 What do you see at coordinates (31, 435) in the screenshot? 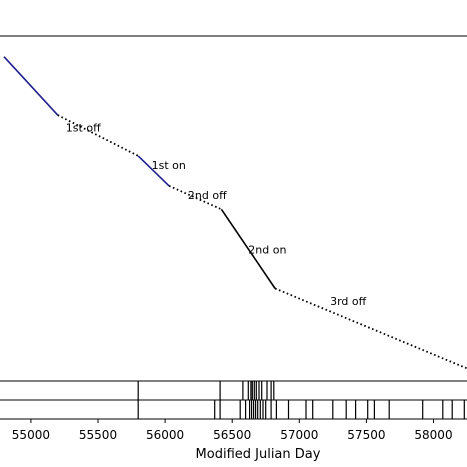
I see `x-tick-label-1: 55000` at bounding box center [31, 435].